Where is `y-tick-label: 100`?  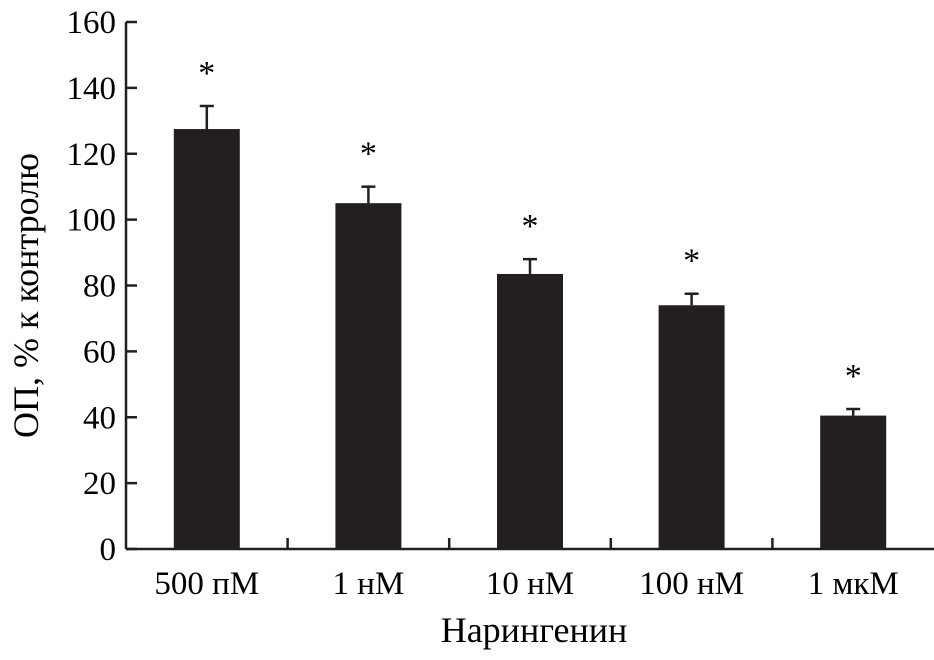
y-tick-label: 100 is located at coordinates (92, 221).